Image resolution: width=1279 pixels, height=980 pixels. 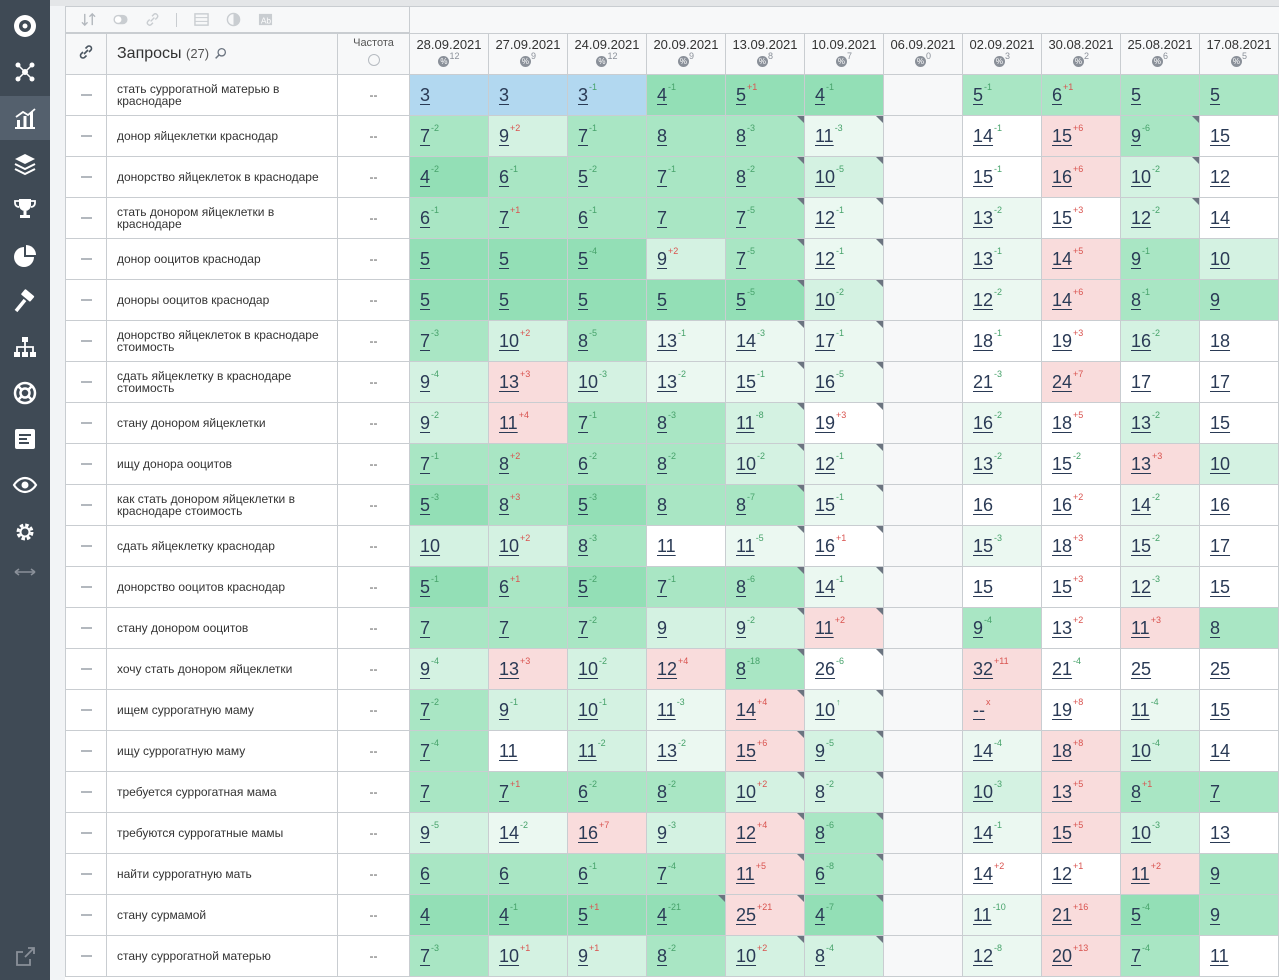 I want to click on position-cell: 12-1, so click(x=844, y=259).